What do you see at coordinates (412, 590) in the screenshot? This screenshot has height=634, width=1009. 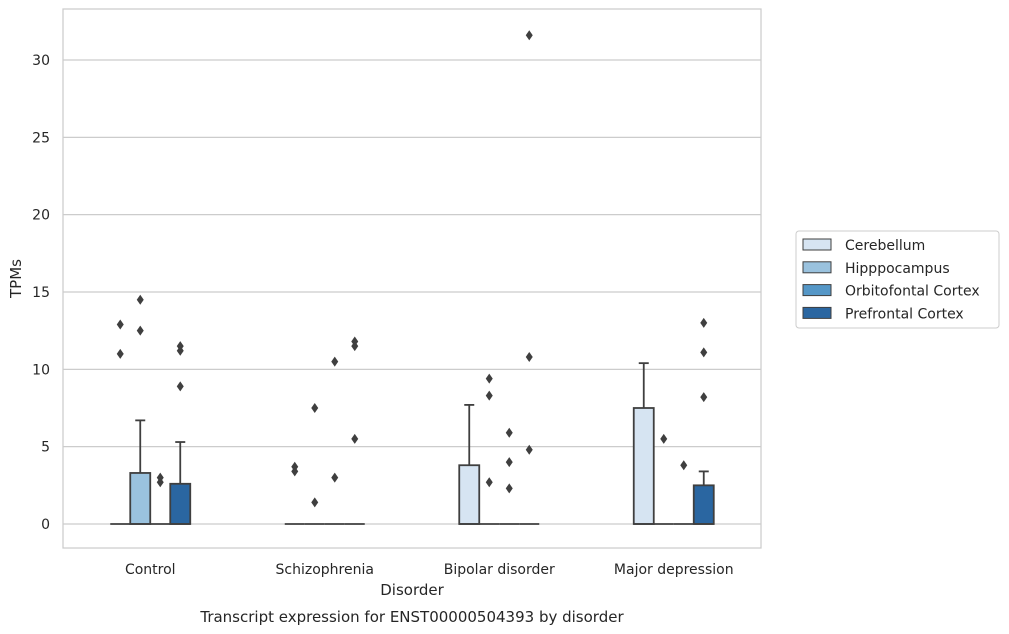 I see `x-axis-label: Disorder` at bounding box center [412, 590].